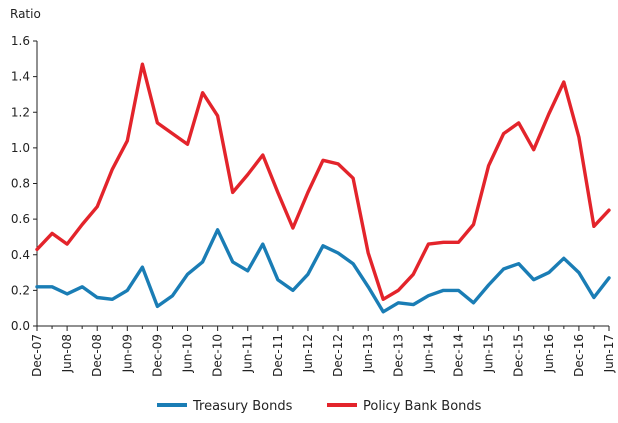  What do you see at coordinates (20, 77) in the screenshot?
I see `y-tick-label: 1.4` at bounding box center [20, 77].